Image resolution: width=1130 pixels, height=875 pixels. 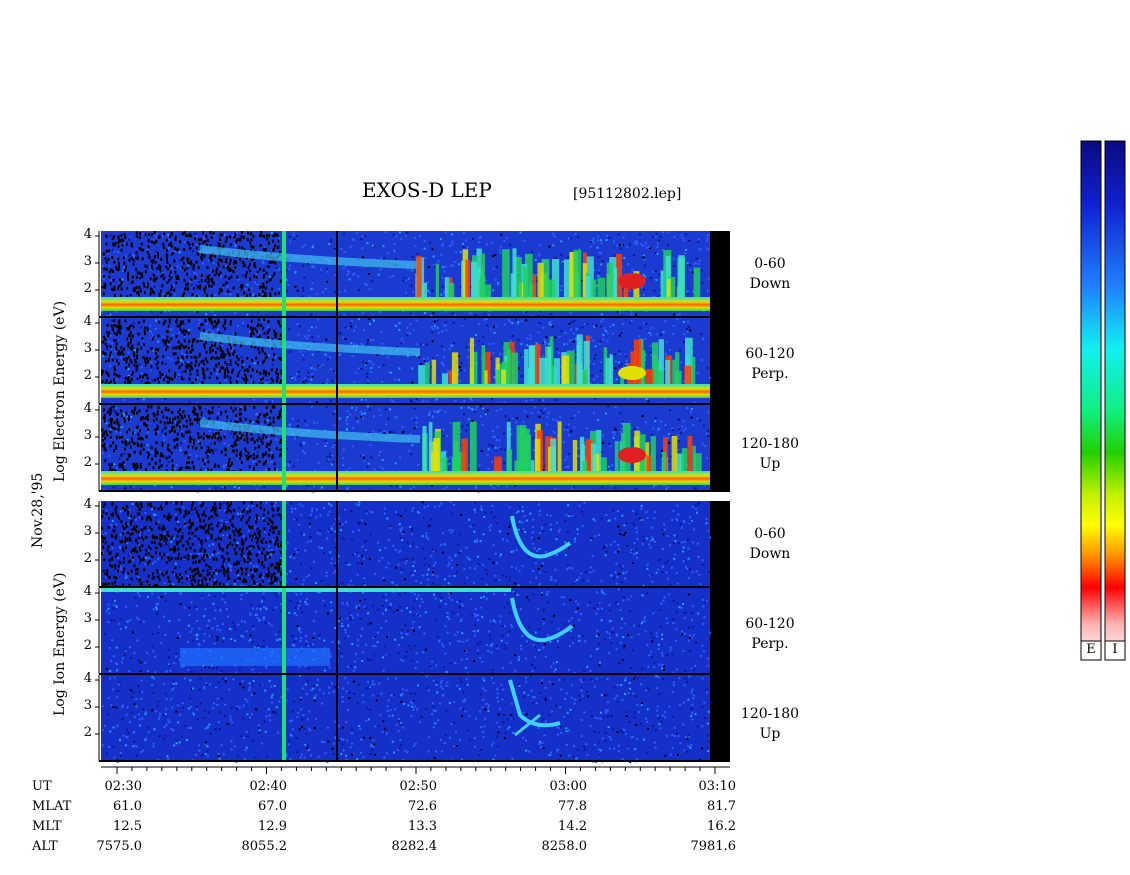 I want to click on orbit-value: 72.6, so click(x=422, y=806).